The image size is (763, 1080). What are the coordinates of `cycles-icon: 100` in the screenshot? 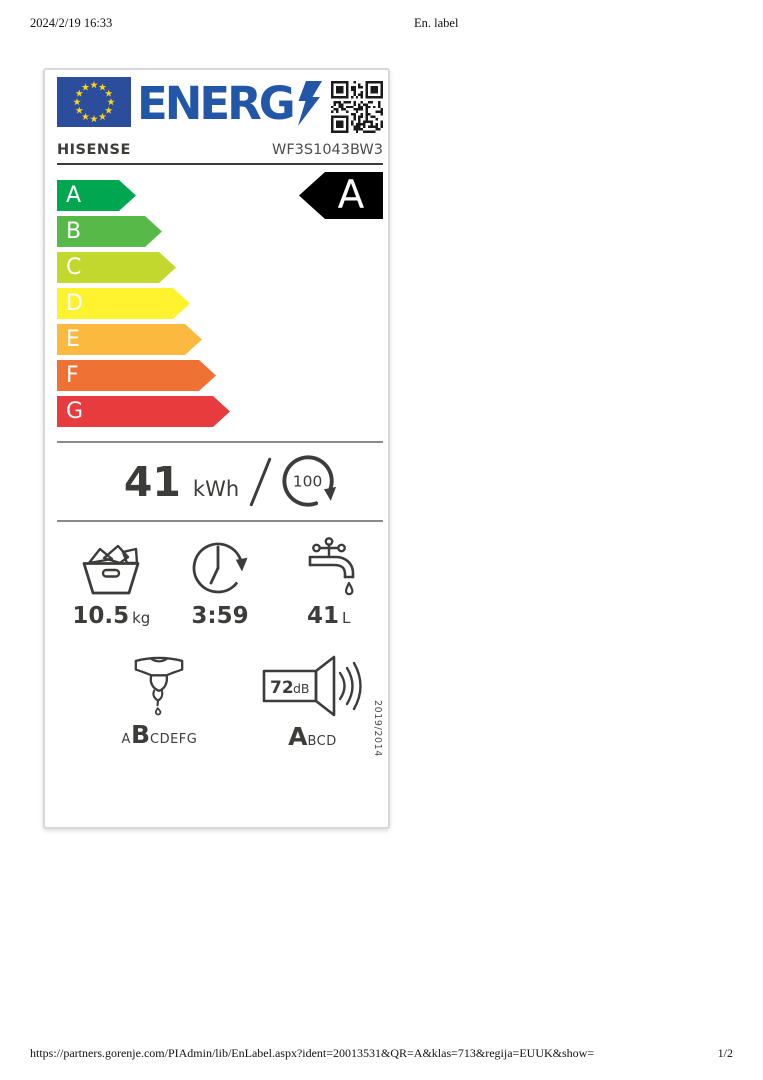 It's located at (309, 482).